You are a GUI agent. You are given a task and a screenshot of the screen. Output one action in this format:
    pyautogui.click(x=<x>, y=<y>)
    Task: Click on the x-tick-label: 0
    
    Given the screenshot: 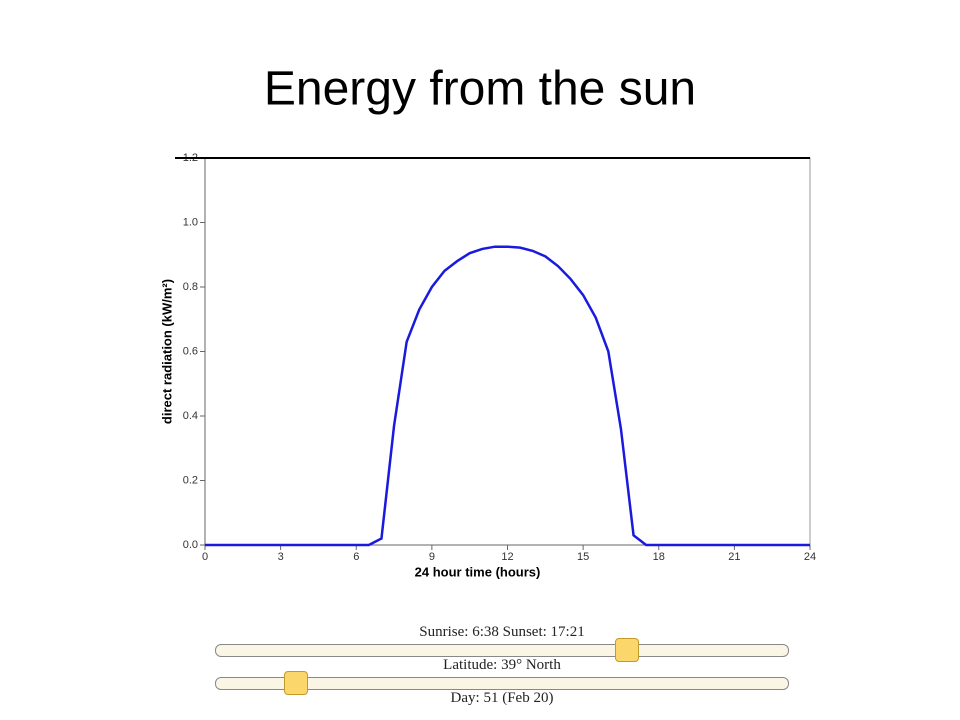 What is the action you would take?
    pyautogui.click(x=205, y=557)
    